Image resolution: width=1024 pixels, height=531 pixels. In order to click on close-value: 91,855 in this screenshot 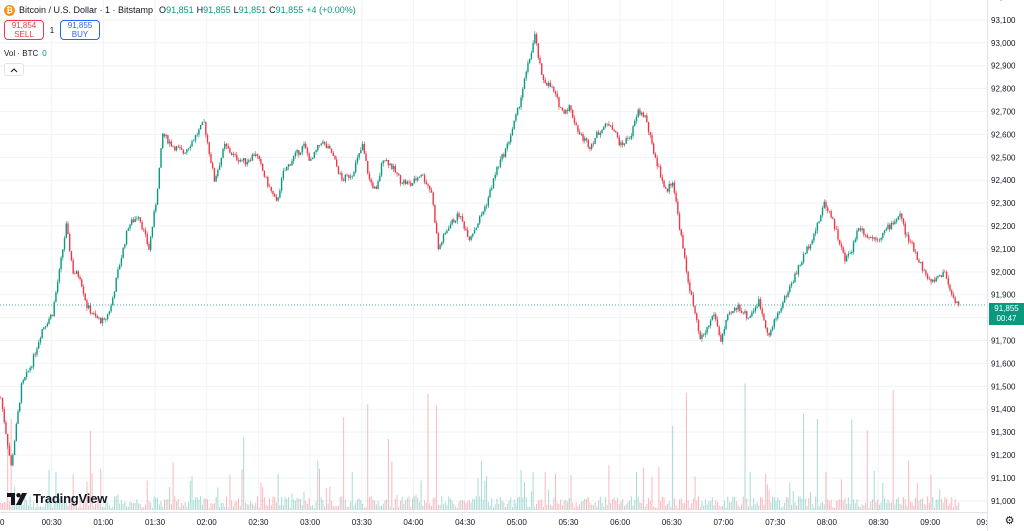, I will do `click(289, 10)`.